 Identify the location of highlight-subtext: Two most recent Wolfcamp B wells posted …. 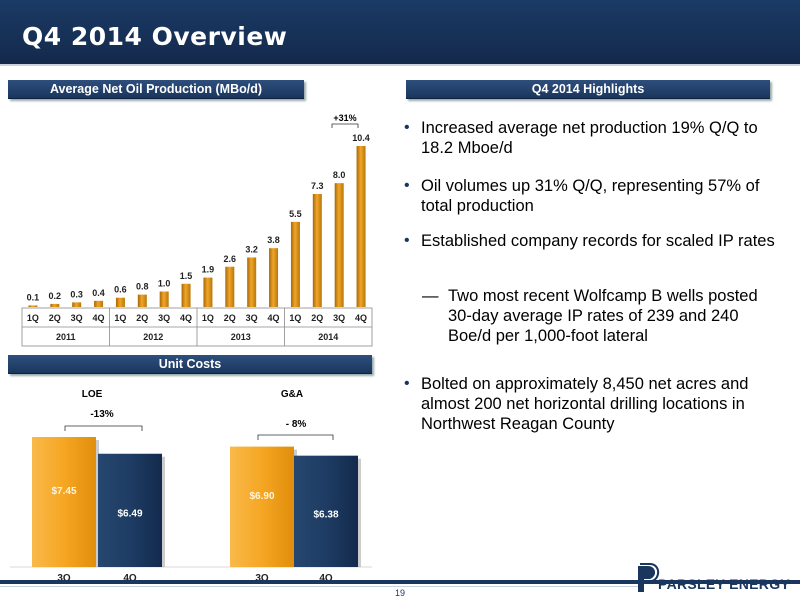
(603, 316).